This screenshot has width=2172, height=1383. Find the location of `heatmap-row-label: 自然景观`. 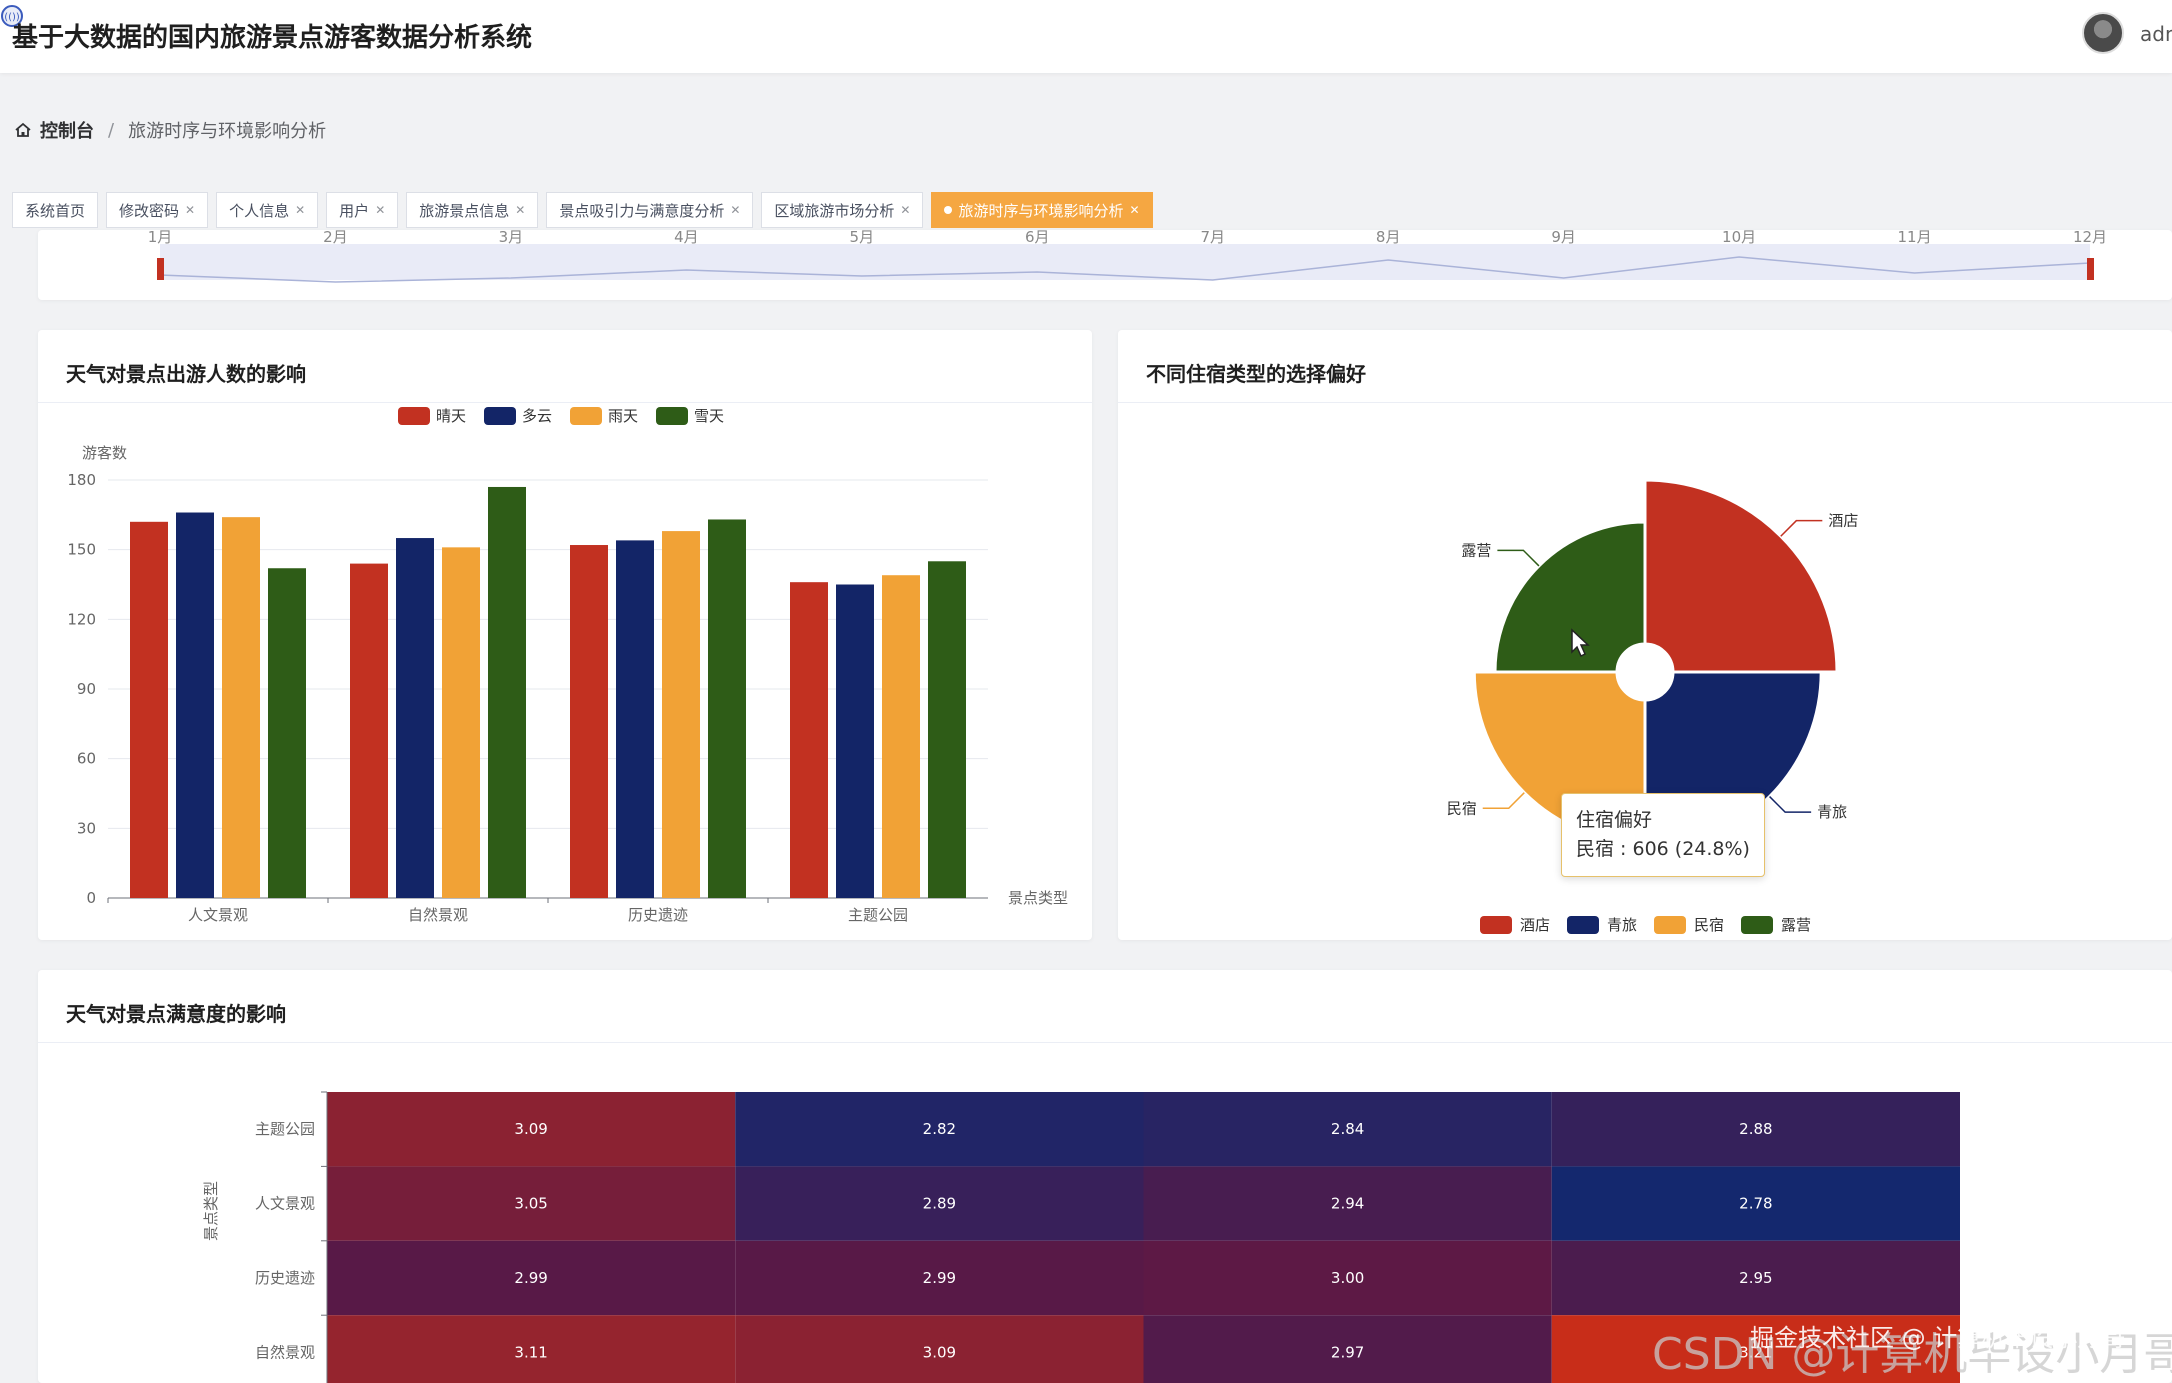

heatmap-row-label: 自然景观 is located at coordinates (285, 1352).